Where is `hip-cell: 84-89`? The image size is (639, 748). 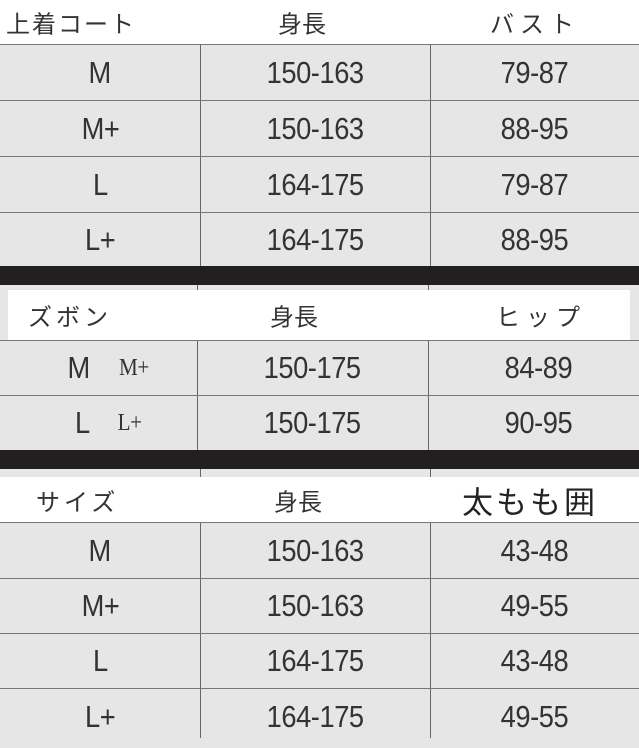 hip-cell: 84-89 is located at coordinates (538, 367).